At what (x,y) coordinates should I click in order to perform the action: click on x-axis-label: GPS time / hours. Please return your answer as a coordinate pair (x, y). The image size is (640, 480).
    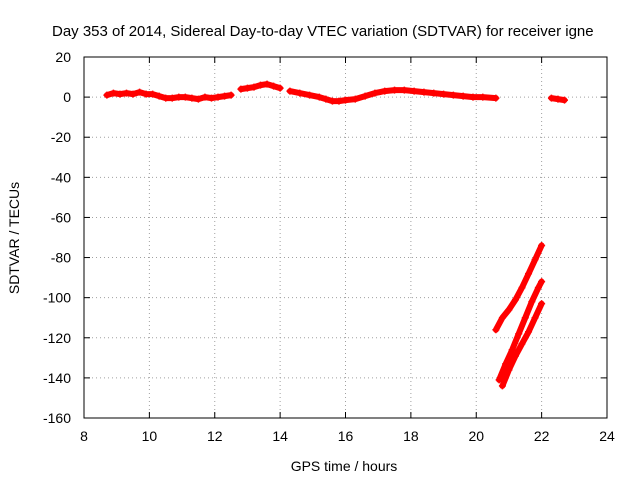
    Looking at the image, I should click on (344, 466).